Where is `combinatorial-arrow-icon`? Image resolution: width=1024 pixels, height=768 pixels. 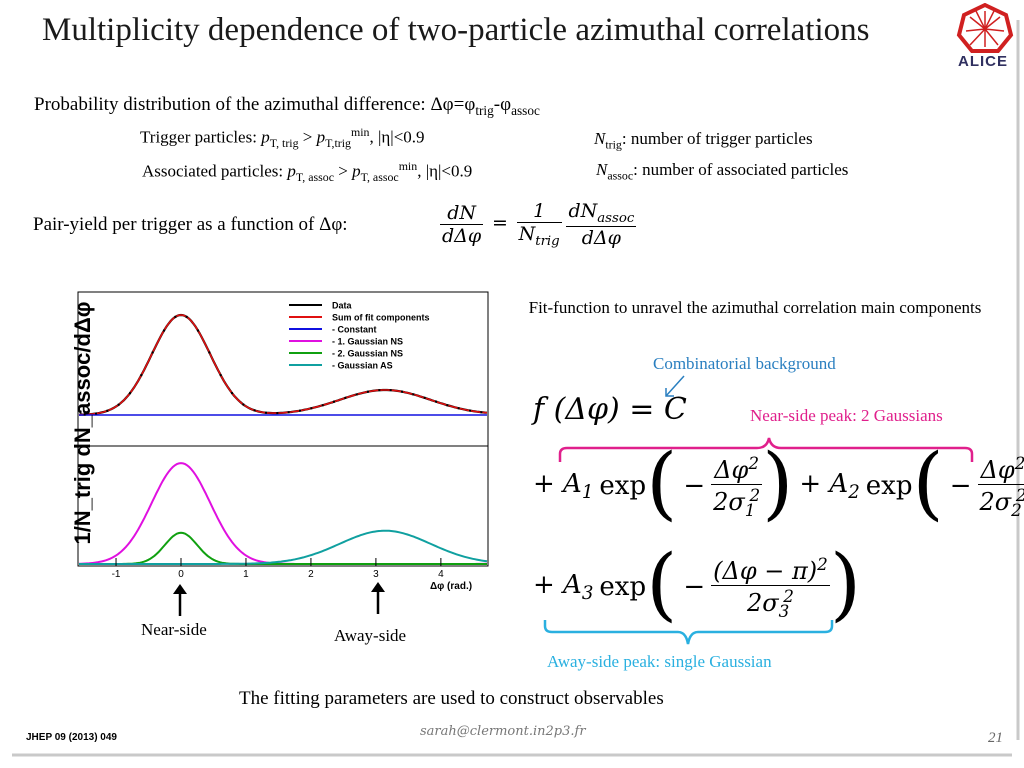 combinatorial-arrow-icon is located at coordinates (675, 386).